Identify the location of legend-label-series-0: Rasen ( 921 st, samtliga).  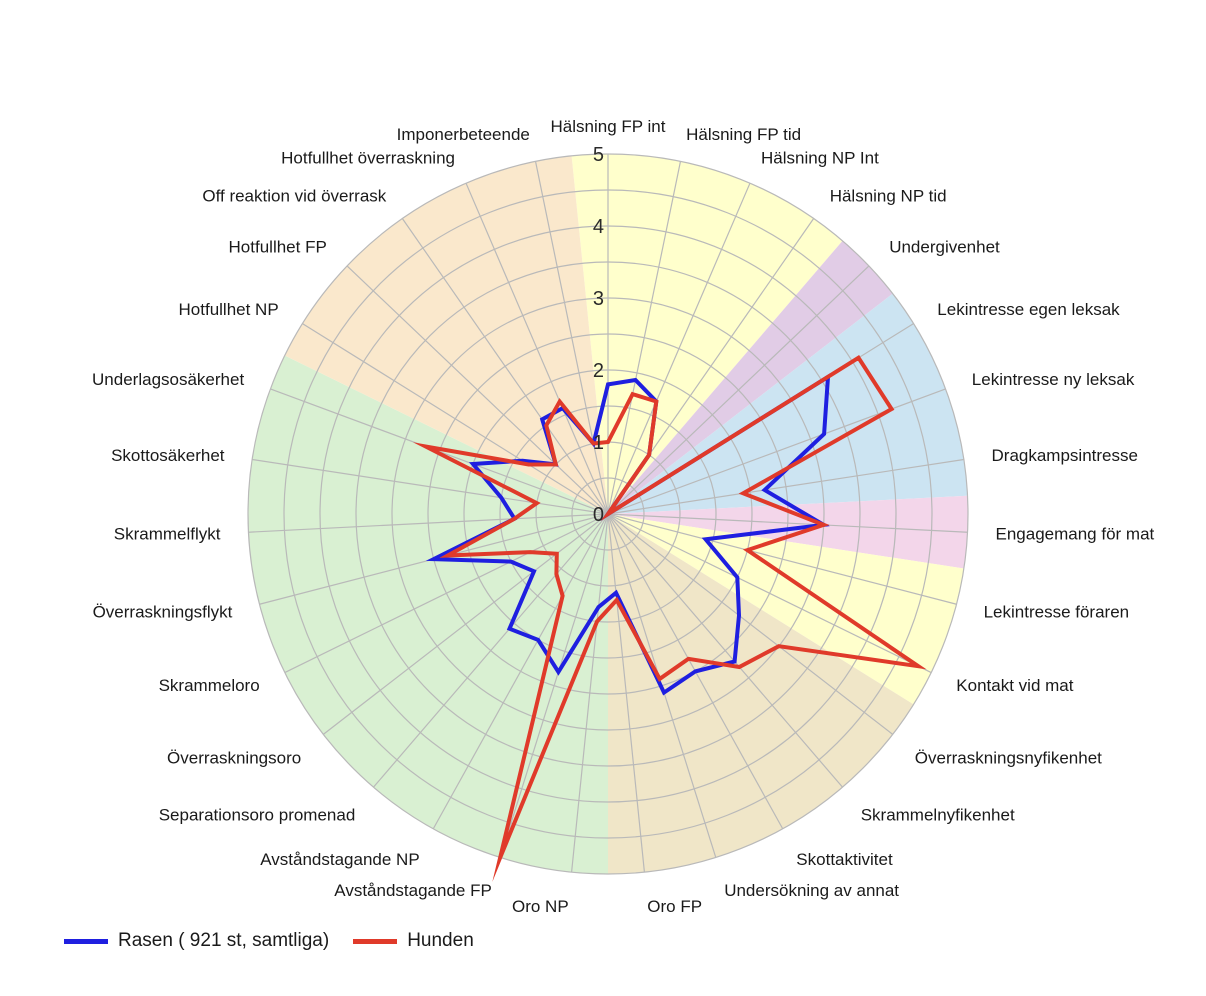
(224, 940).